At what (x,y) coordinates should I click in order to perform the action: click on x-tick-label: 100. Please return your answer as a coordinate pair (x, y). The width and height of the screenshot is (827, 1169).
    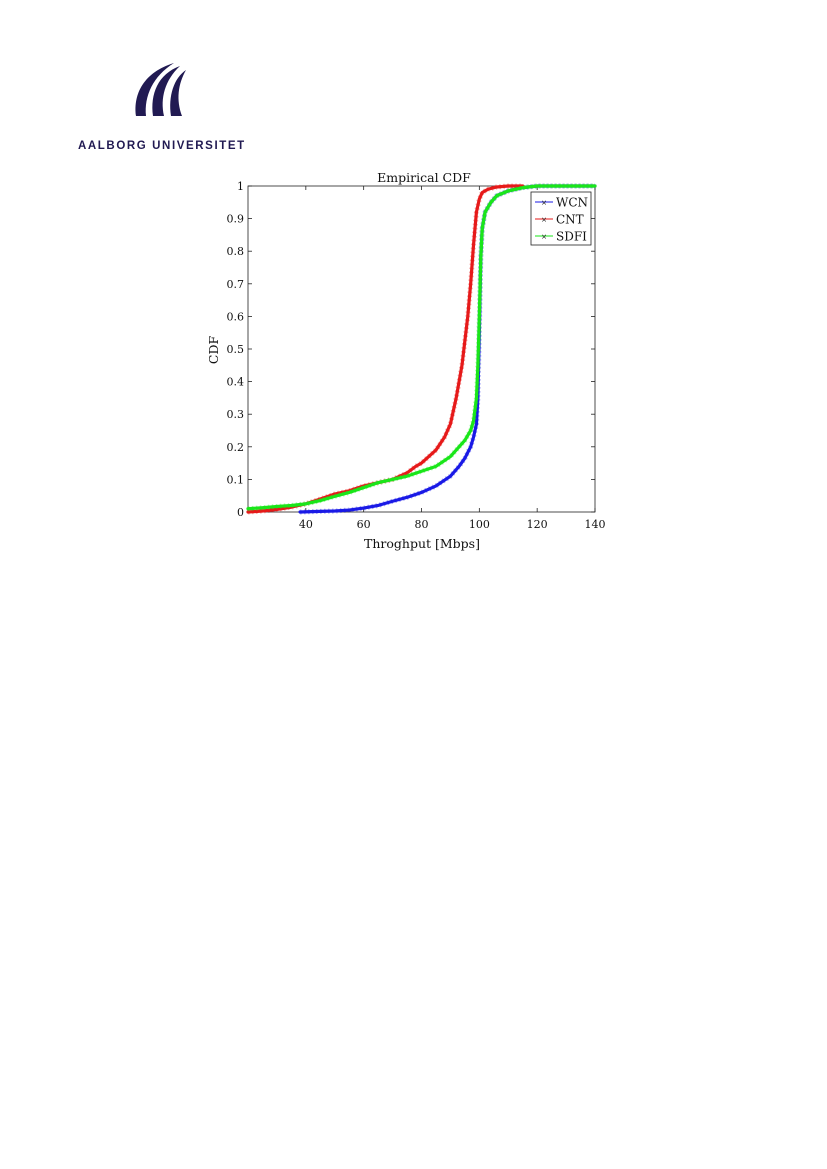
    Looking at the image, I should click on (479, 524).